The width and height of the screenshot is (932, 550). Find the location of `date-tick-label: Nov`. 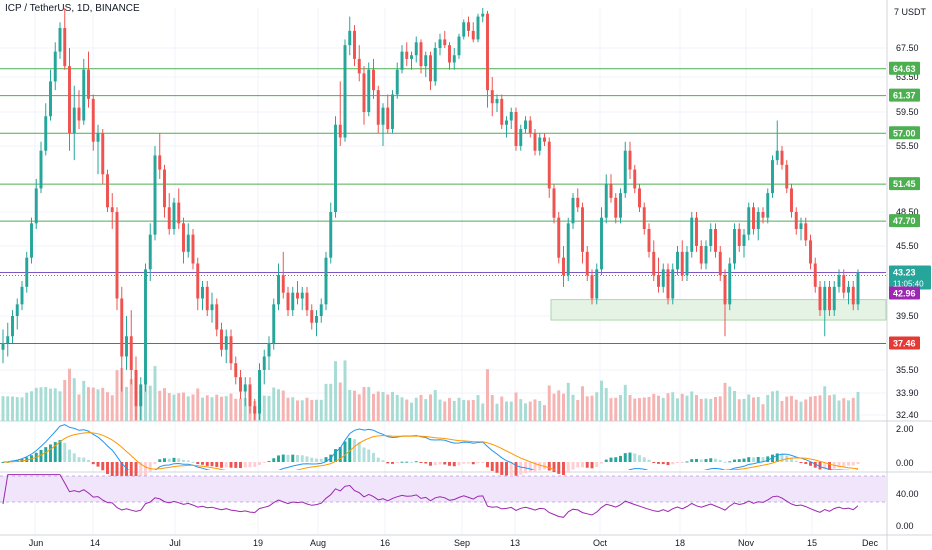

date-tick-label: Nov is located at coordinates (746, 543).